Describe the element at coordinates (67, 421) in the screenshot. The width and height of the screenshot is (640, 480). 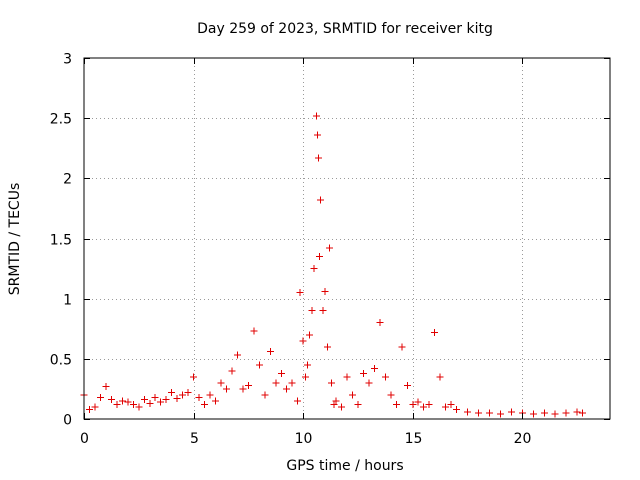
I see `y-tick-label: 0` at that location.